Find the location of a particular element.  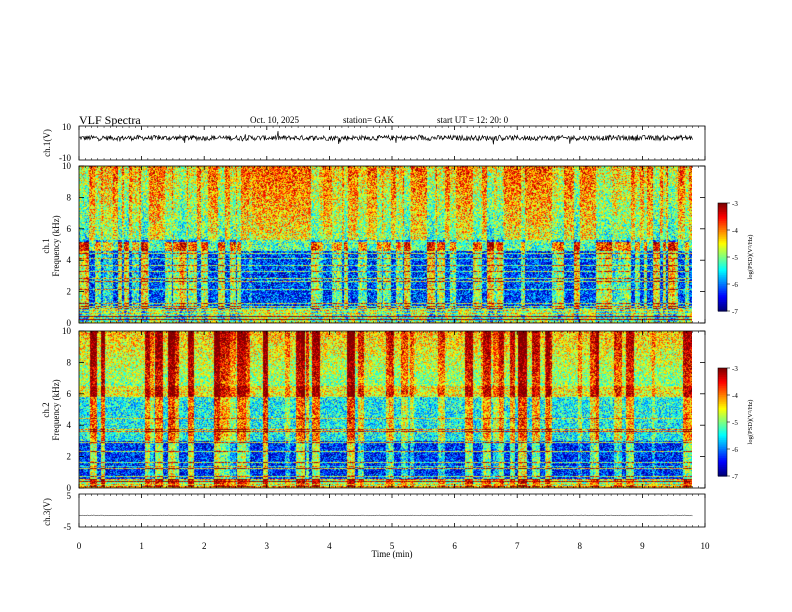

x-tick-label: 10 is located at coordinates (706, 546).